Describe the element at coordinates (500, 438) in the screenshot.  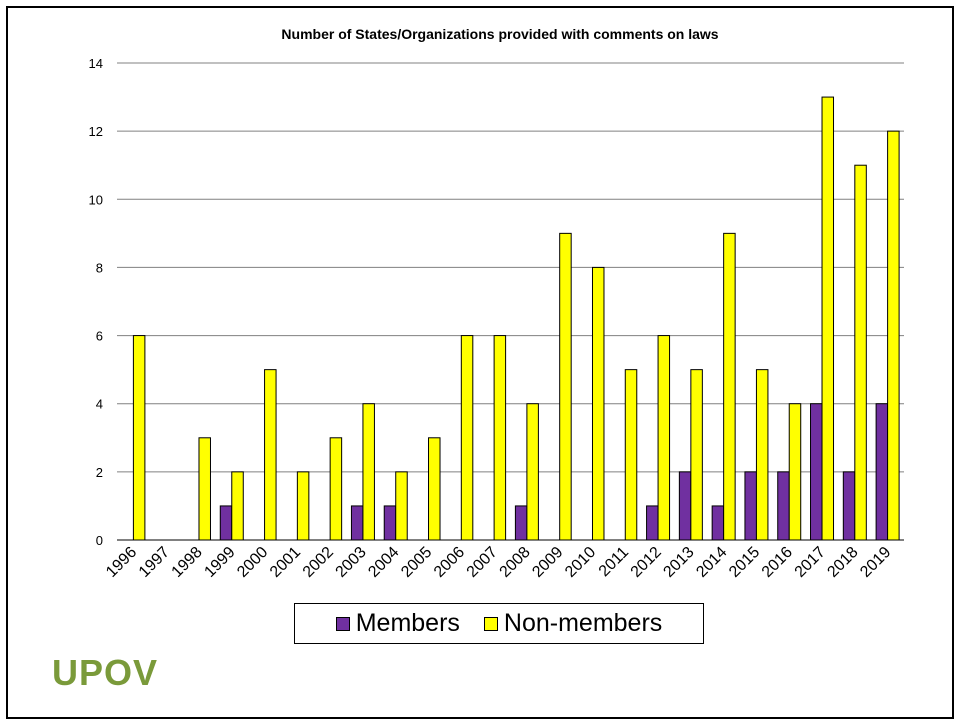
I see `bar-non-members-2007` at that location.